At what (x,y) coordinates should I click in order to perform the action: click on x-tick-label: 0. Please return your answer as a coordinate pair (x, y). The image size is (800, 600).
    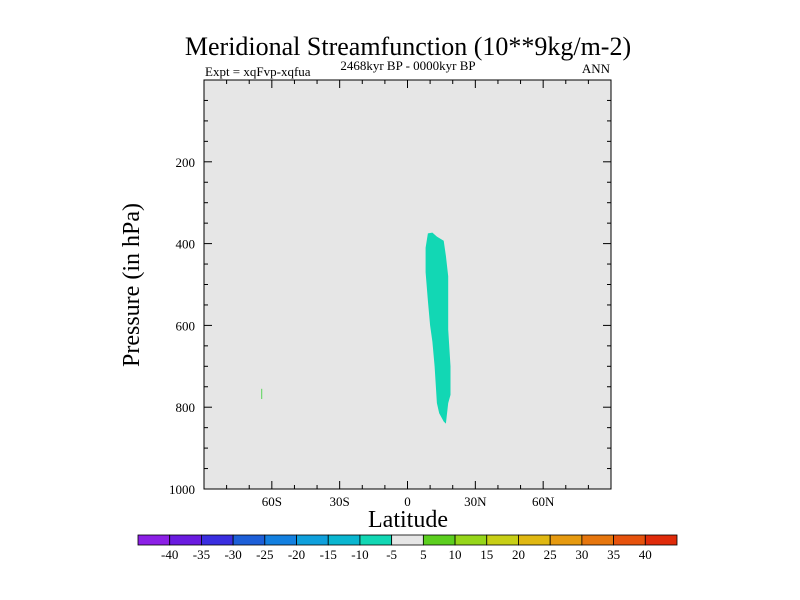
    Looking at the image, I should click on (407, 501).